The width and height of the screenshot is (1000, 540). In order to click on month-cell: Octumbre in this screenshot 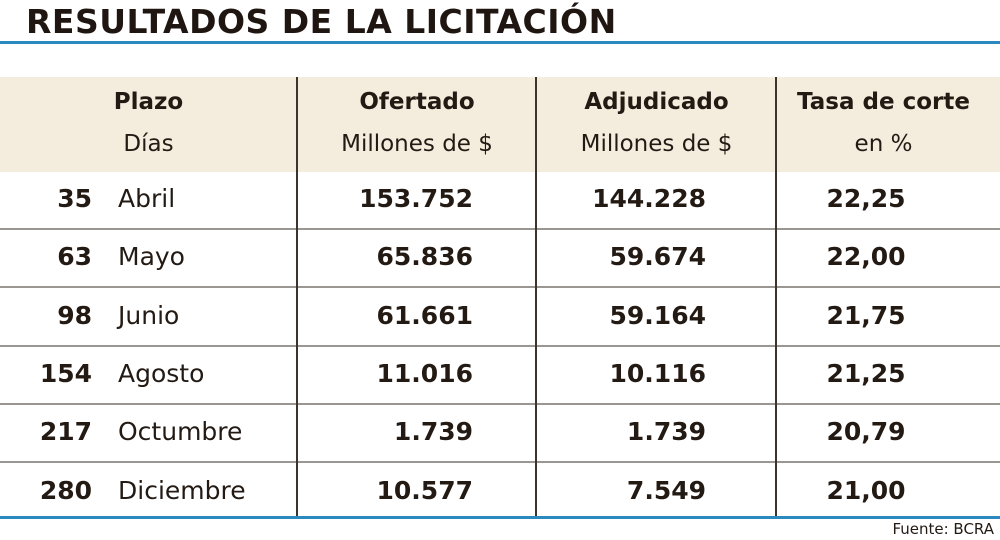, I will do `click(180, 432)`.